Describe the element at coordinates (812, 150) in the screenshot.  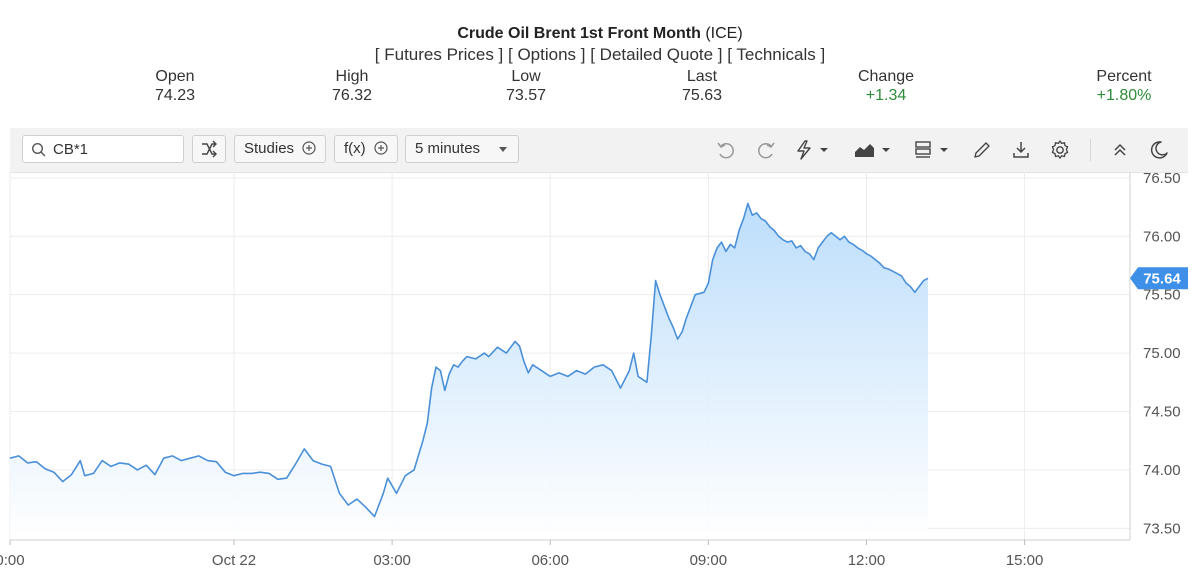
I see `flash-icon` at that location.